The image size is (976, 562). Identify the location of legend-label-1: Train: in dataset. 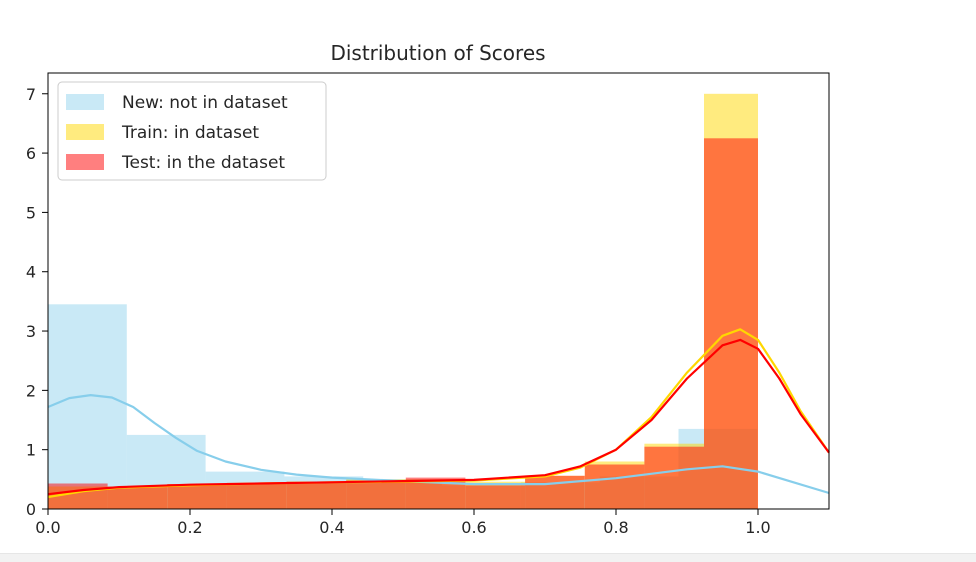
(190, 133).